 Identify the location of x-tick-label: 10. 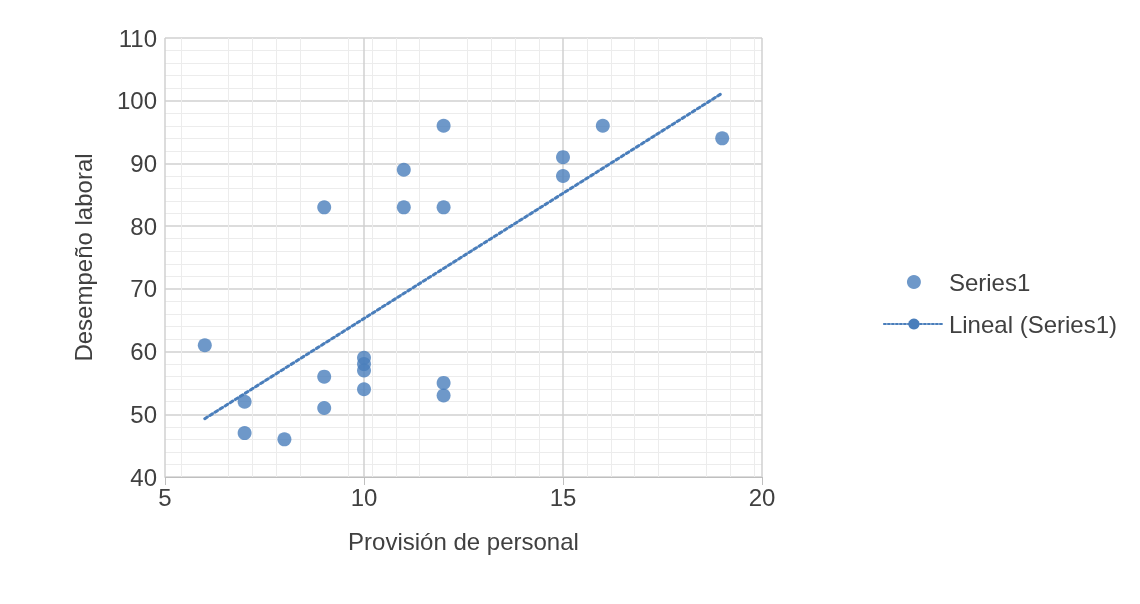
(364, 497).